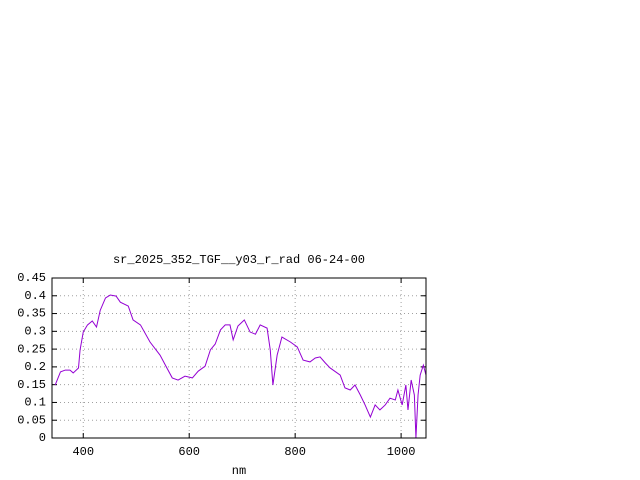 This screenshot has height=480, width=640. What do you see at coordinates (35, 403) in the screenshot?
I see `y-tick-label: 0.1` at bounding box center [35, 403].